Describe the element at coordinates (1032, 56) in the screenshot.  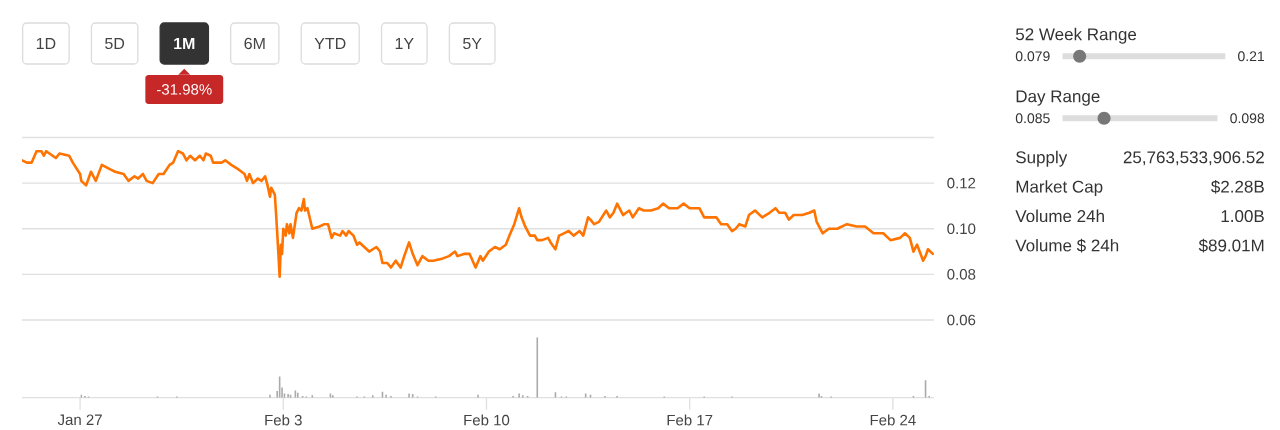
I see `text: 0.079` at that location.